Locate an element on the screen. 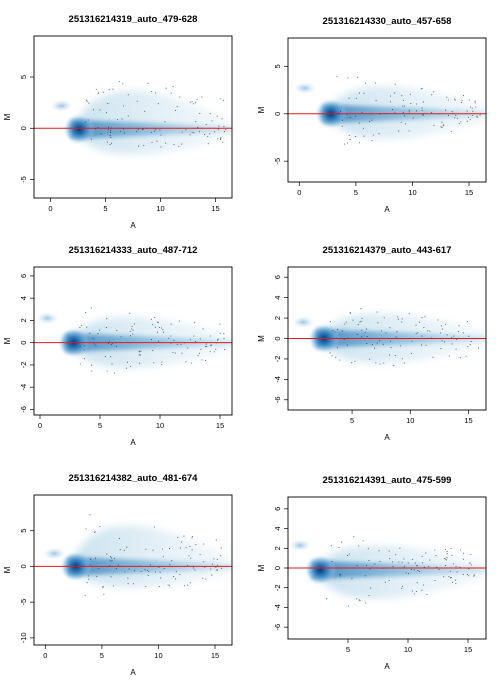 The width and height of the screenshot is (504, 688). panel-title: 251316214382_auto_481-674 is located at coordinates (134, 478).